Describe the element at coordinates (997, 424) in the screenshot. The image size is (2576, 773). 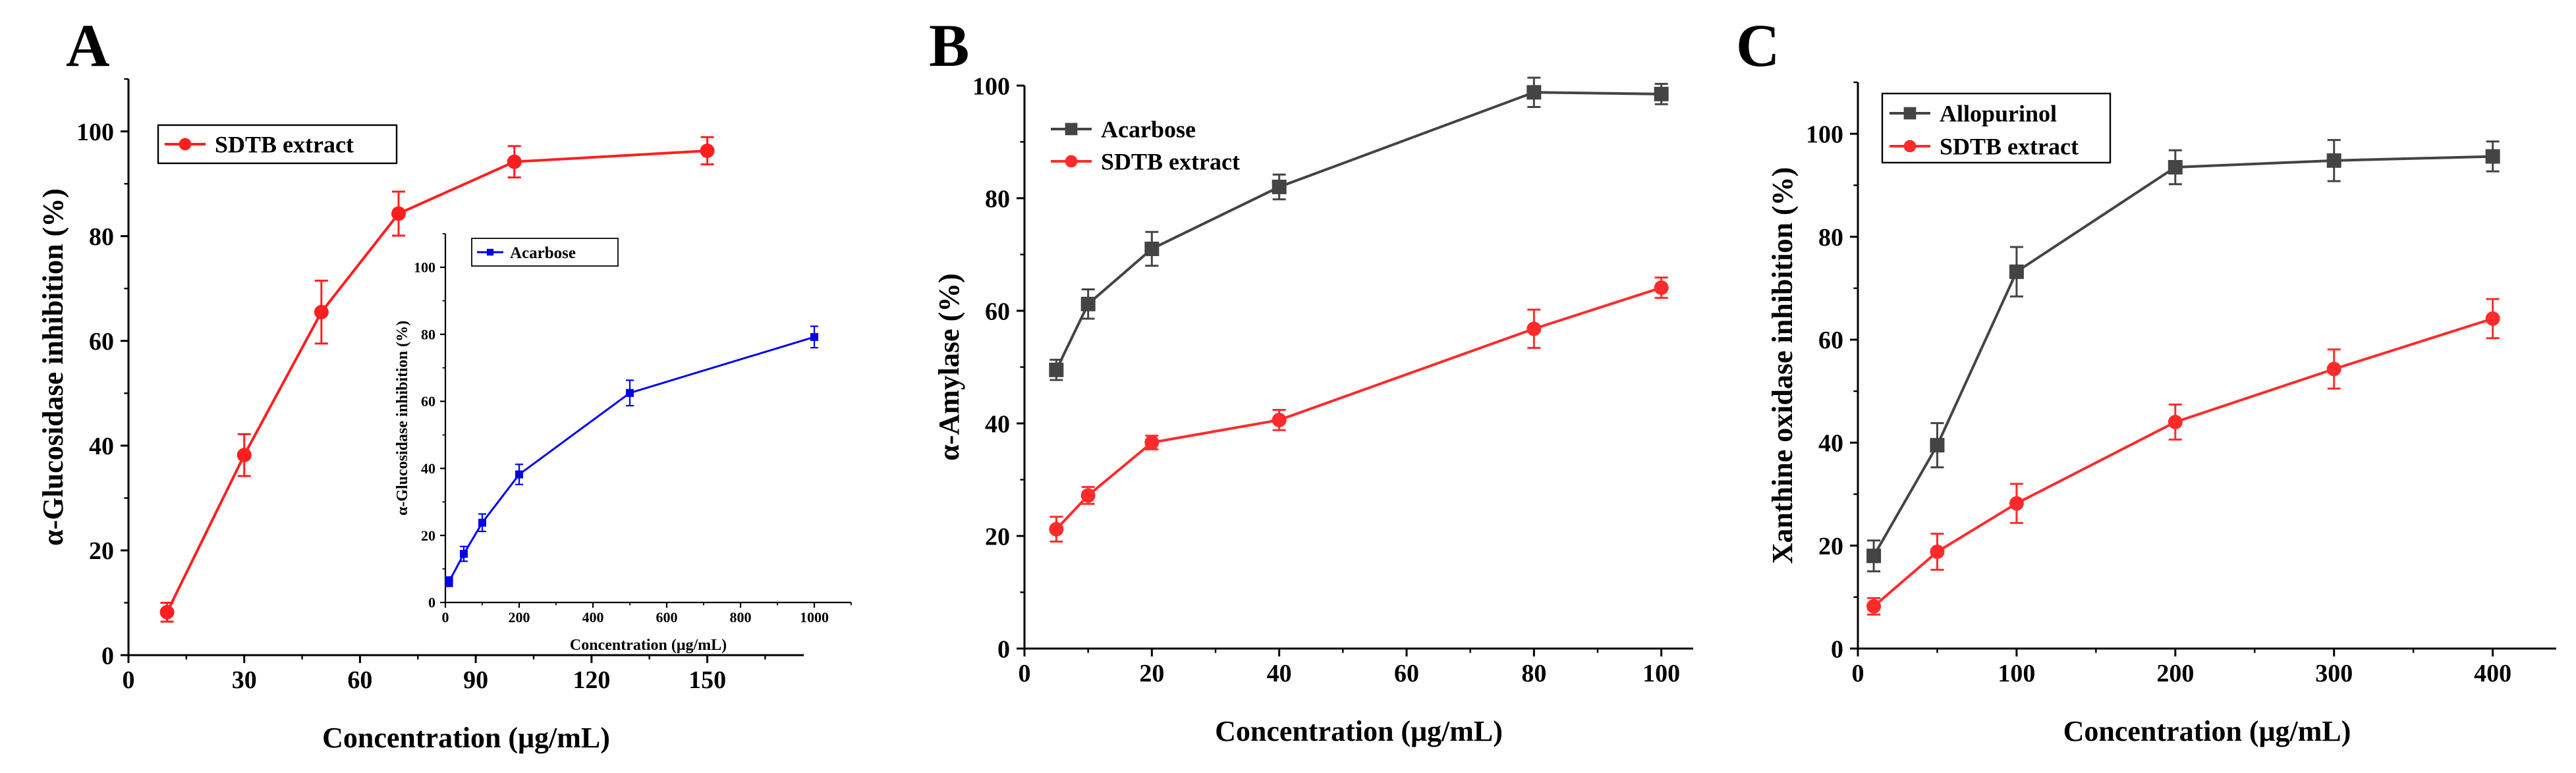
I see `panel-b-y-tick-label: 40` at that location.